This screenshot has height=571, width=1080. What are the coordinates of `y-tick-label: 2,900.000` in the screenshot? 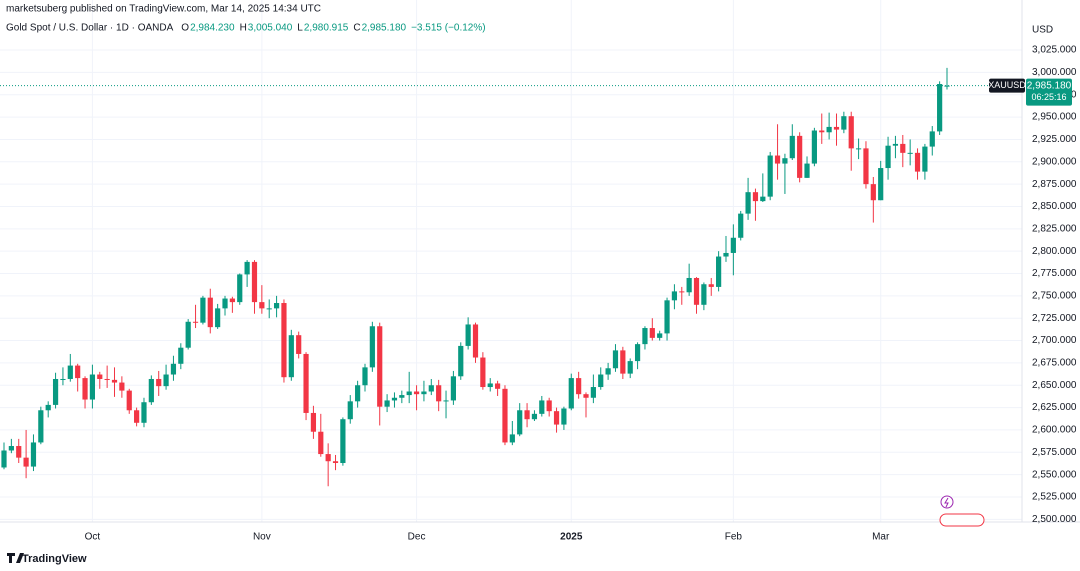 It's located at (1054, 161).